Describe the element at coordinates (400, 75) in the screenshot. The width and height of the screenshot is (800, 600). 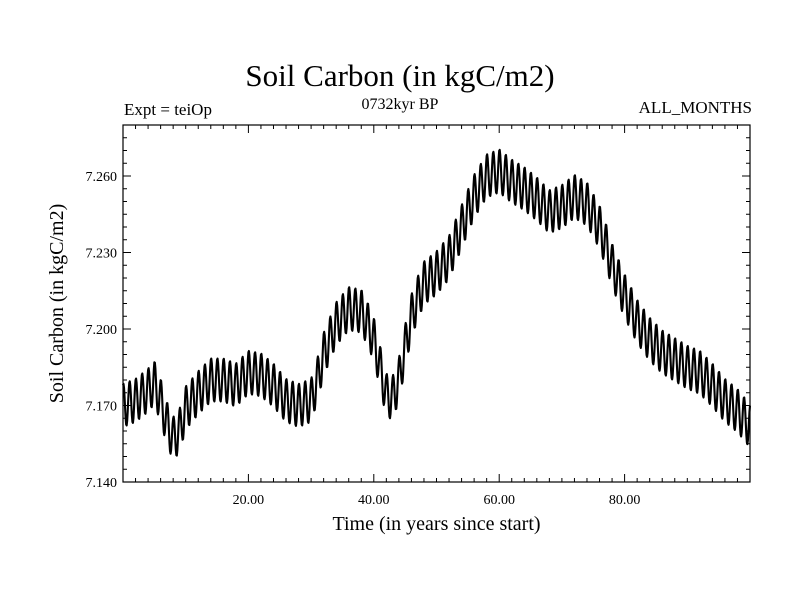
I see `chart-title: Soil Carbon (in kgC/m2)` at that location.